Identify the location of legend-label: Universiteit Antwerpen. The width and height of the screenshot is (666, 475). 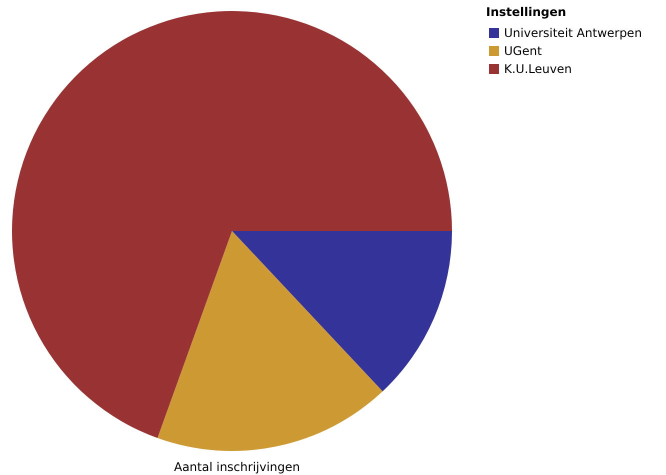
(573, 33).